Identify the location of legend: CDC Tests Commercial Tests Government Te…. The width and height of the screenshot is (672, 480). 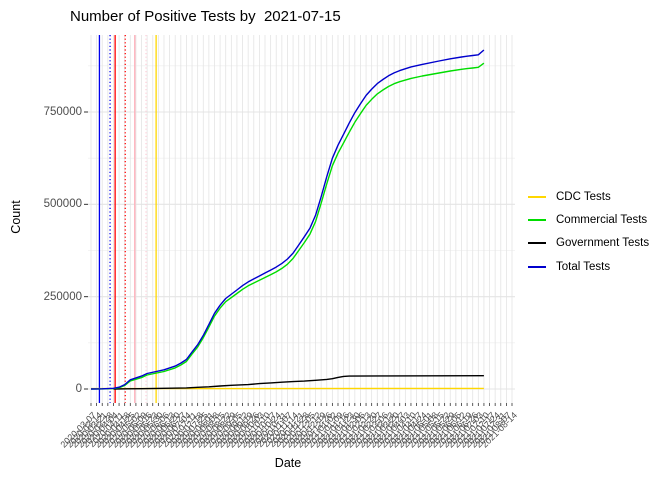
(588, 231).